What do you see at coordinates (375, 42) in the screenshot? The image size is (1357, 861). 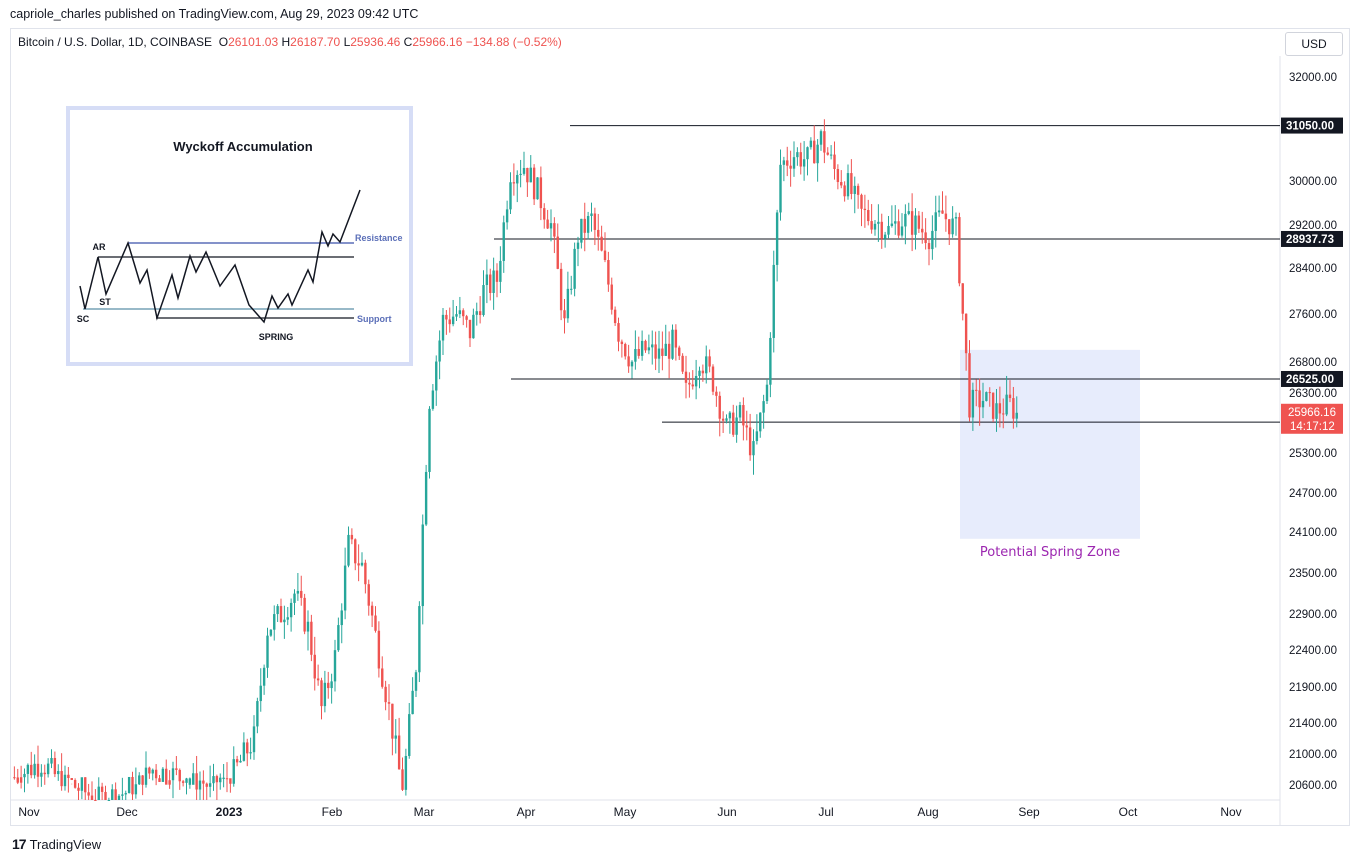 I see `low-value: 25936.46` at bounding box center [375, 42].